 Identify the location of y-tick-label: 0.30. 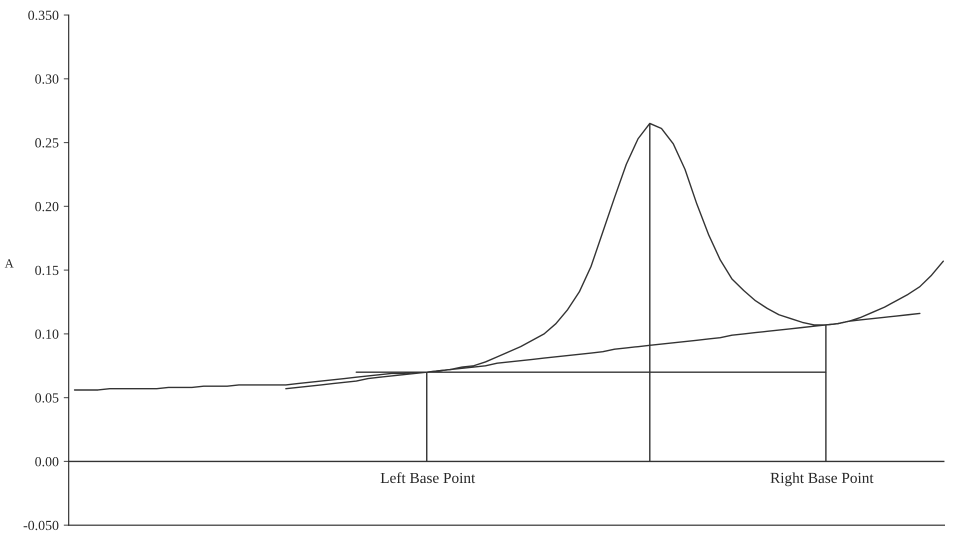
(46, 79).